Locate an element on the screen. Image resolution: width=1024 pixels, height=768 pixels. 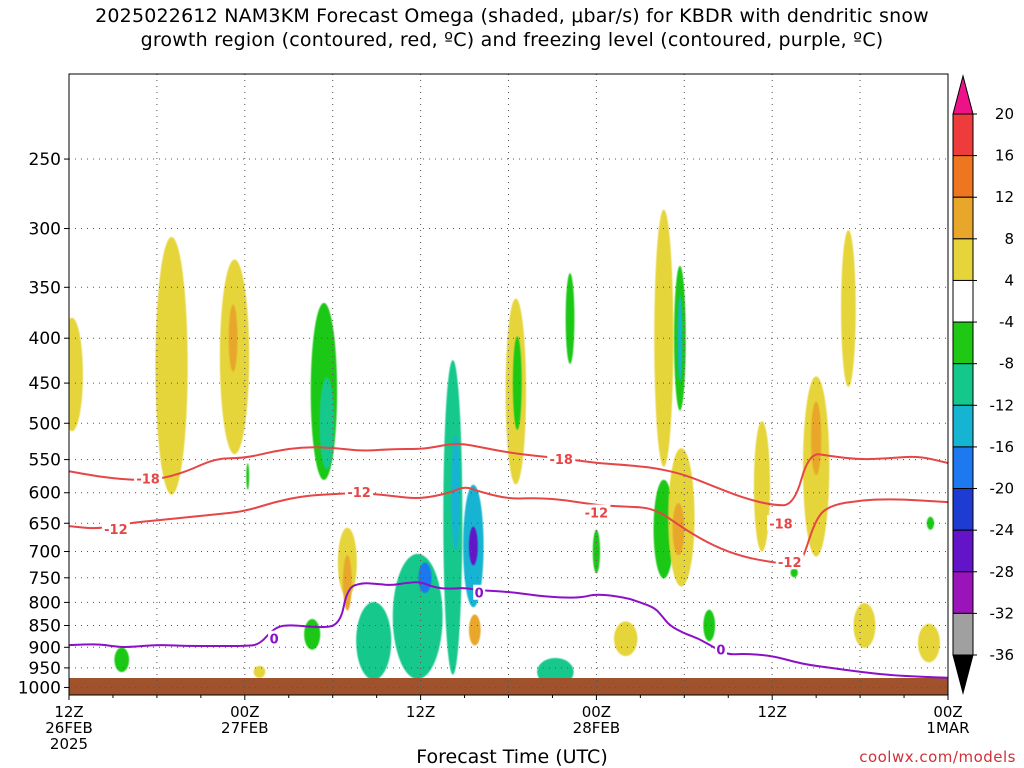
contour-label-1-2: -12 is located at coordinates (597, 514).